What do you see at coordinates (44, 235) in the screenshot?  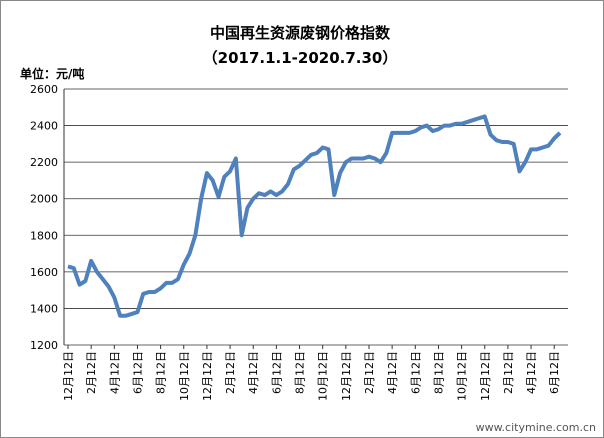 I see `y-tick-label: 1800` at bounding box center [44, 235].